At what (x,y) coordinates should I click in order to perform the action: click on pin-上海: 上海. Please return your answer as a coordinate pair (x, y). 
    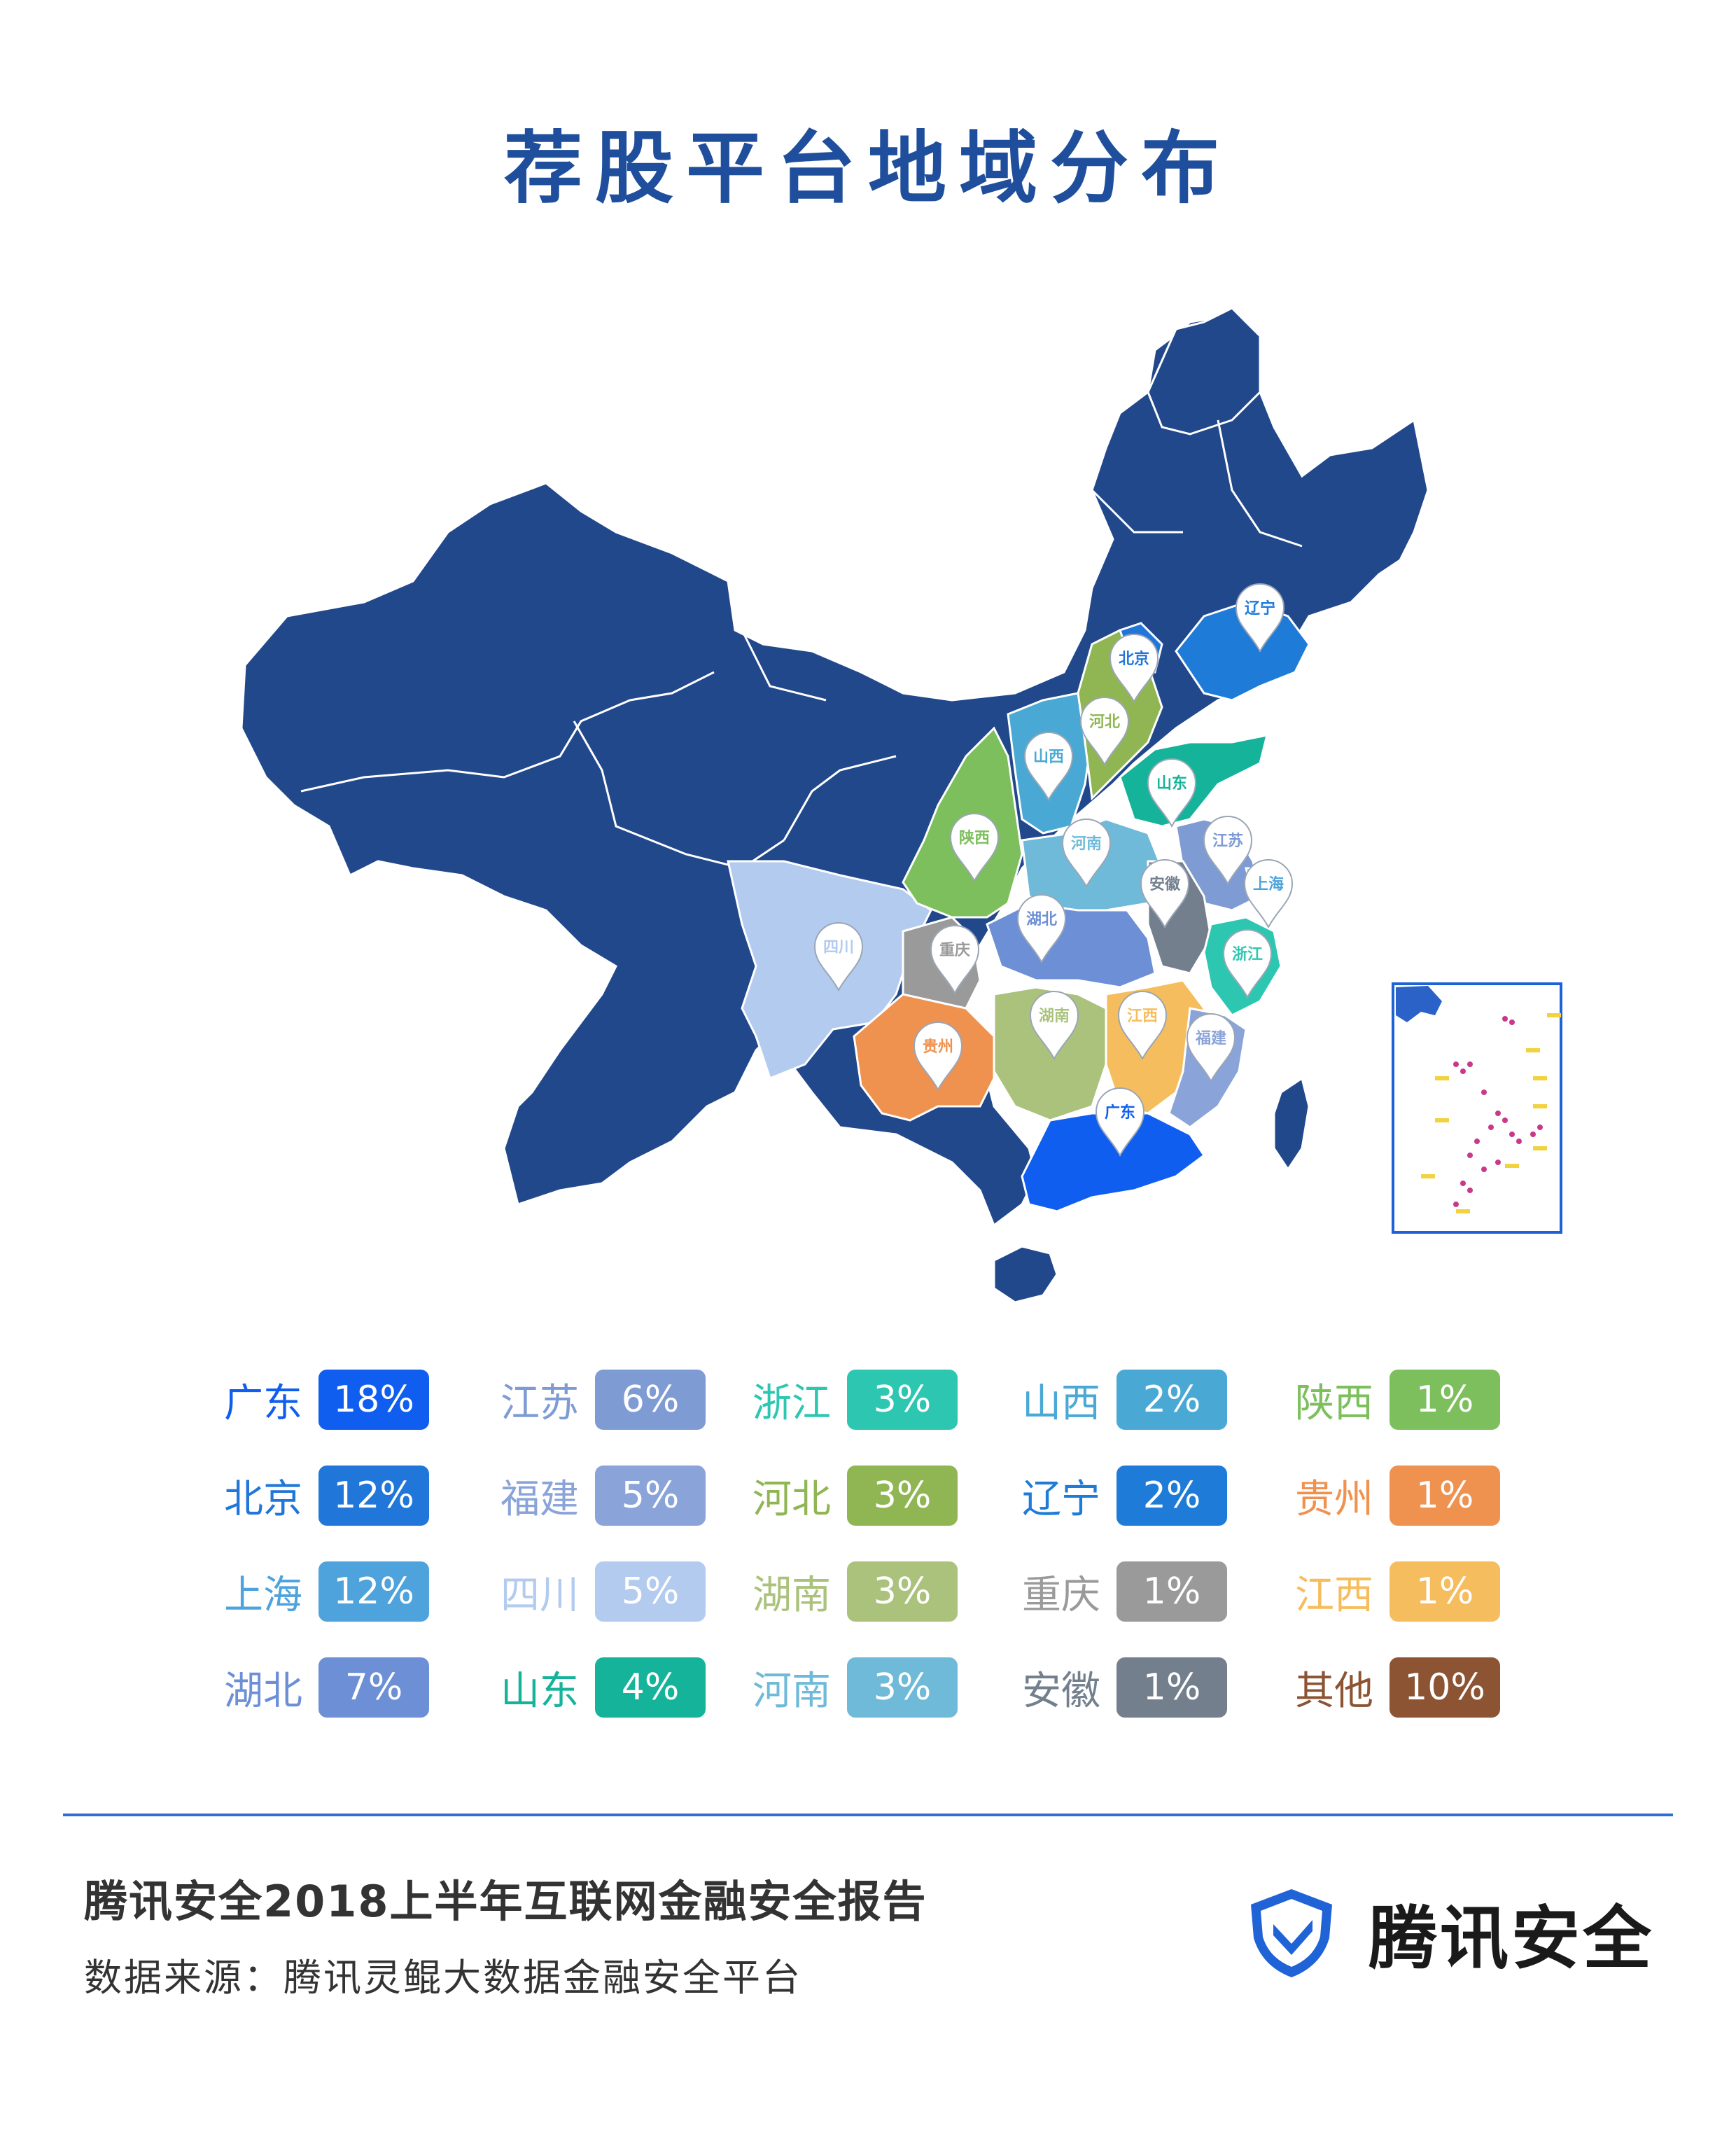
    Looking at the image, I should click on (1268, 894).